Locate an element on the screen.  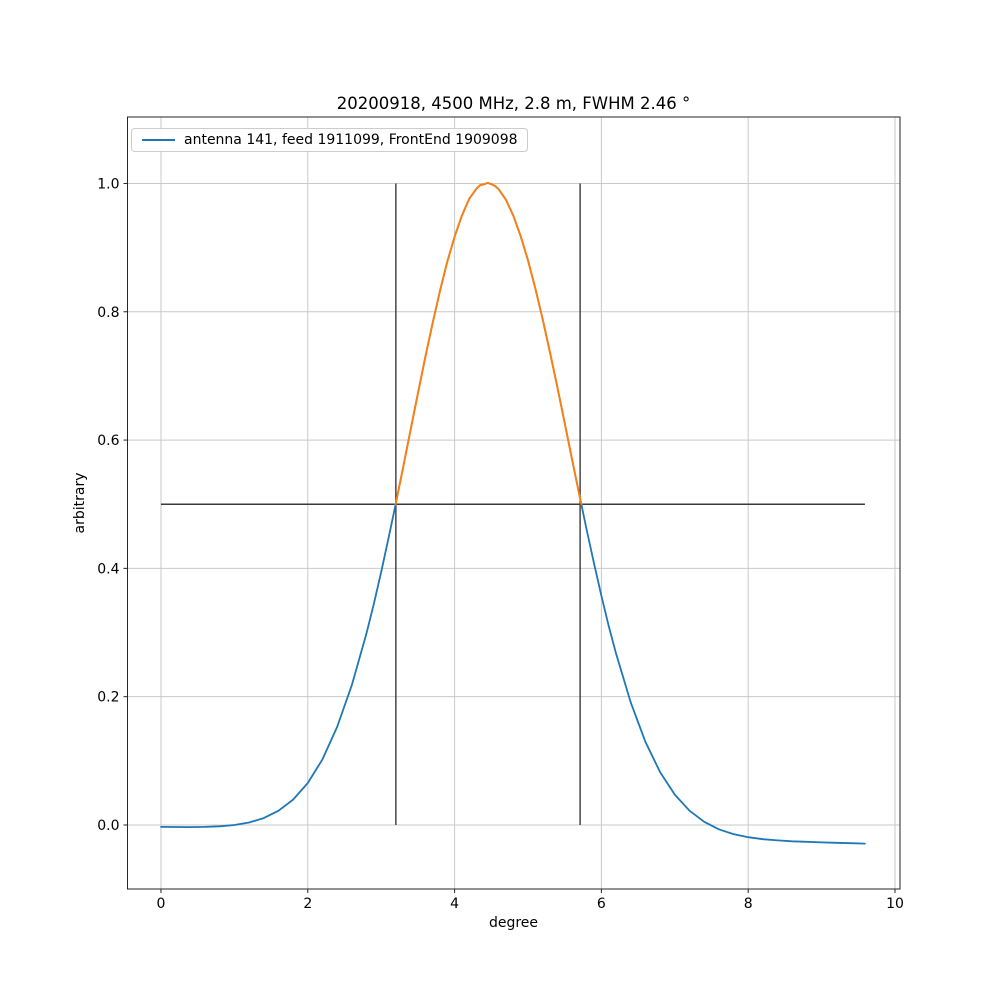
x-tick-label: 2 is located at coordinates (307, 904).